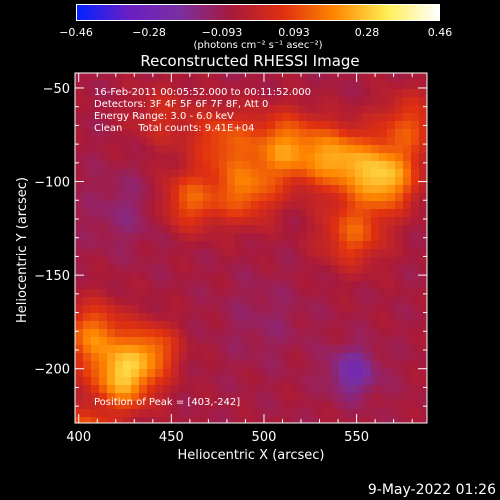  I want to click on date-footer: 9-May-2022 01:26, so click(431, 490).